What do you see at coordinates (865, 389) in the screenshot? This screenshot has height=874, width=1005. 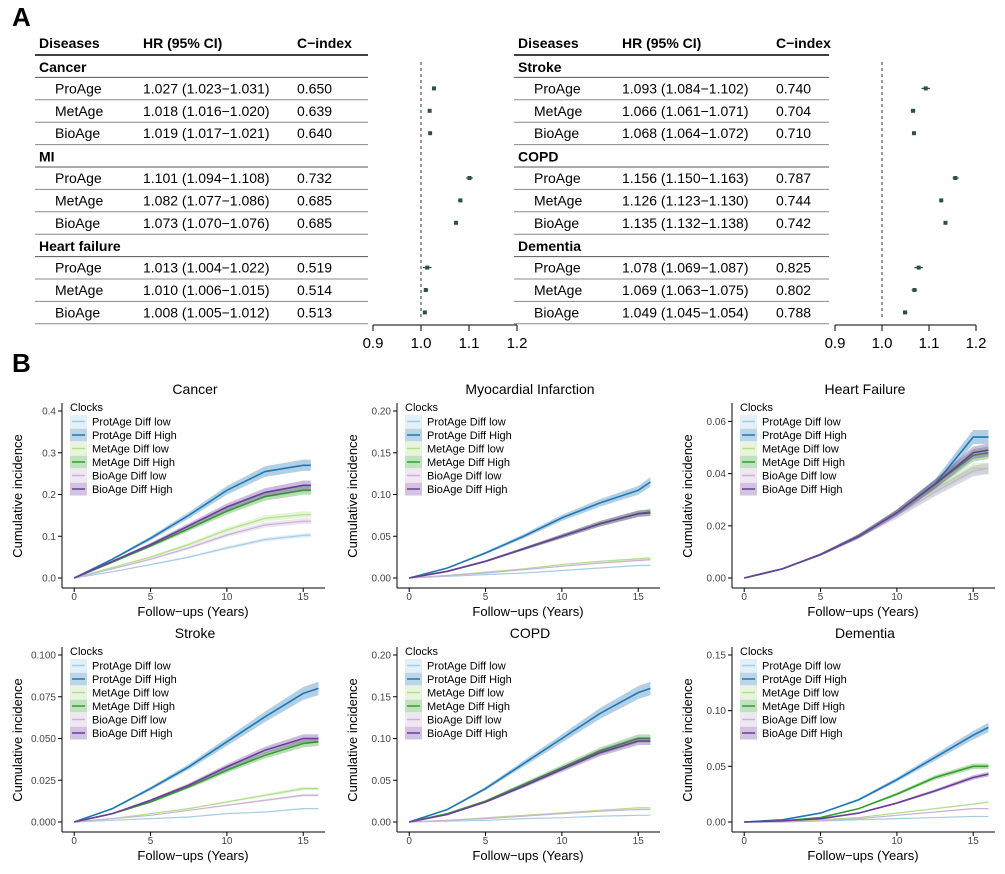 I see `chart-title: Heart Failure` at bounding box center [865, 389].